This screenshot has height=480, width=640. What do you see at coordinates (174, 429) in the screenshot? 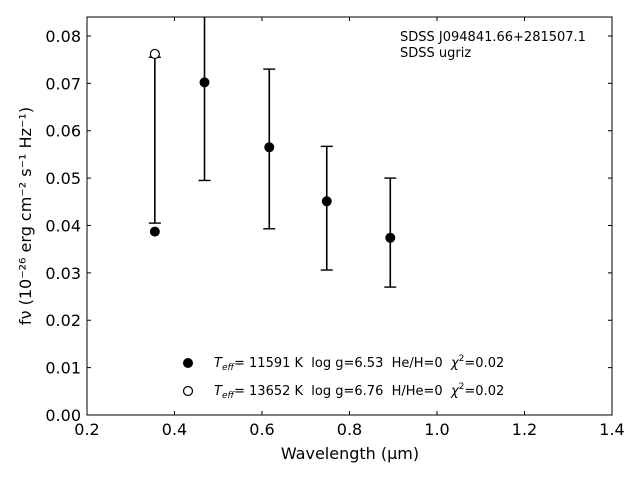
I see `x-tick-label: 0.4` at bounding box center [174, 429].